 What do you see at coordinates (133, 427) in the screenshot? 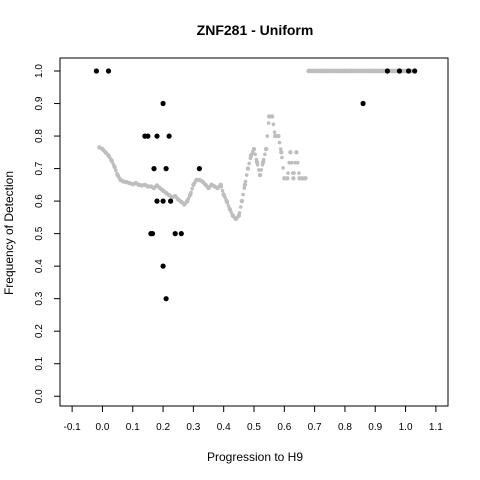
I see `x-tick-label: 0.1` at bounding box center [133, 427].